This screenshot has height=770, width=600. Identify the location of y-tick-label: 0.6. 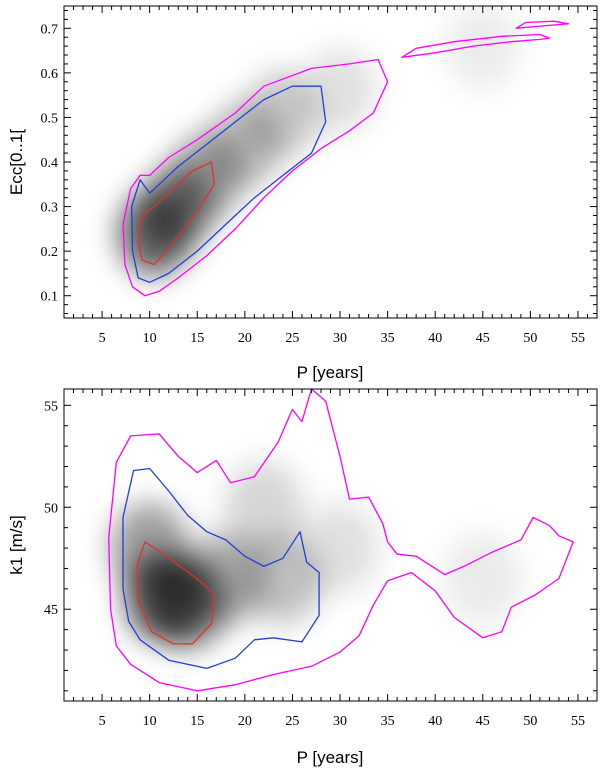
(50, 74).